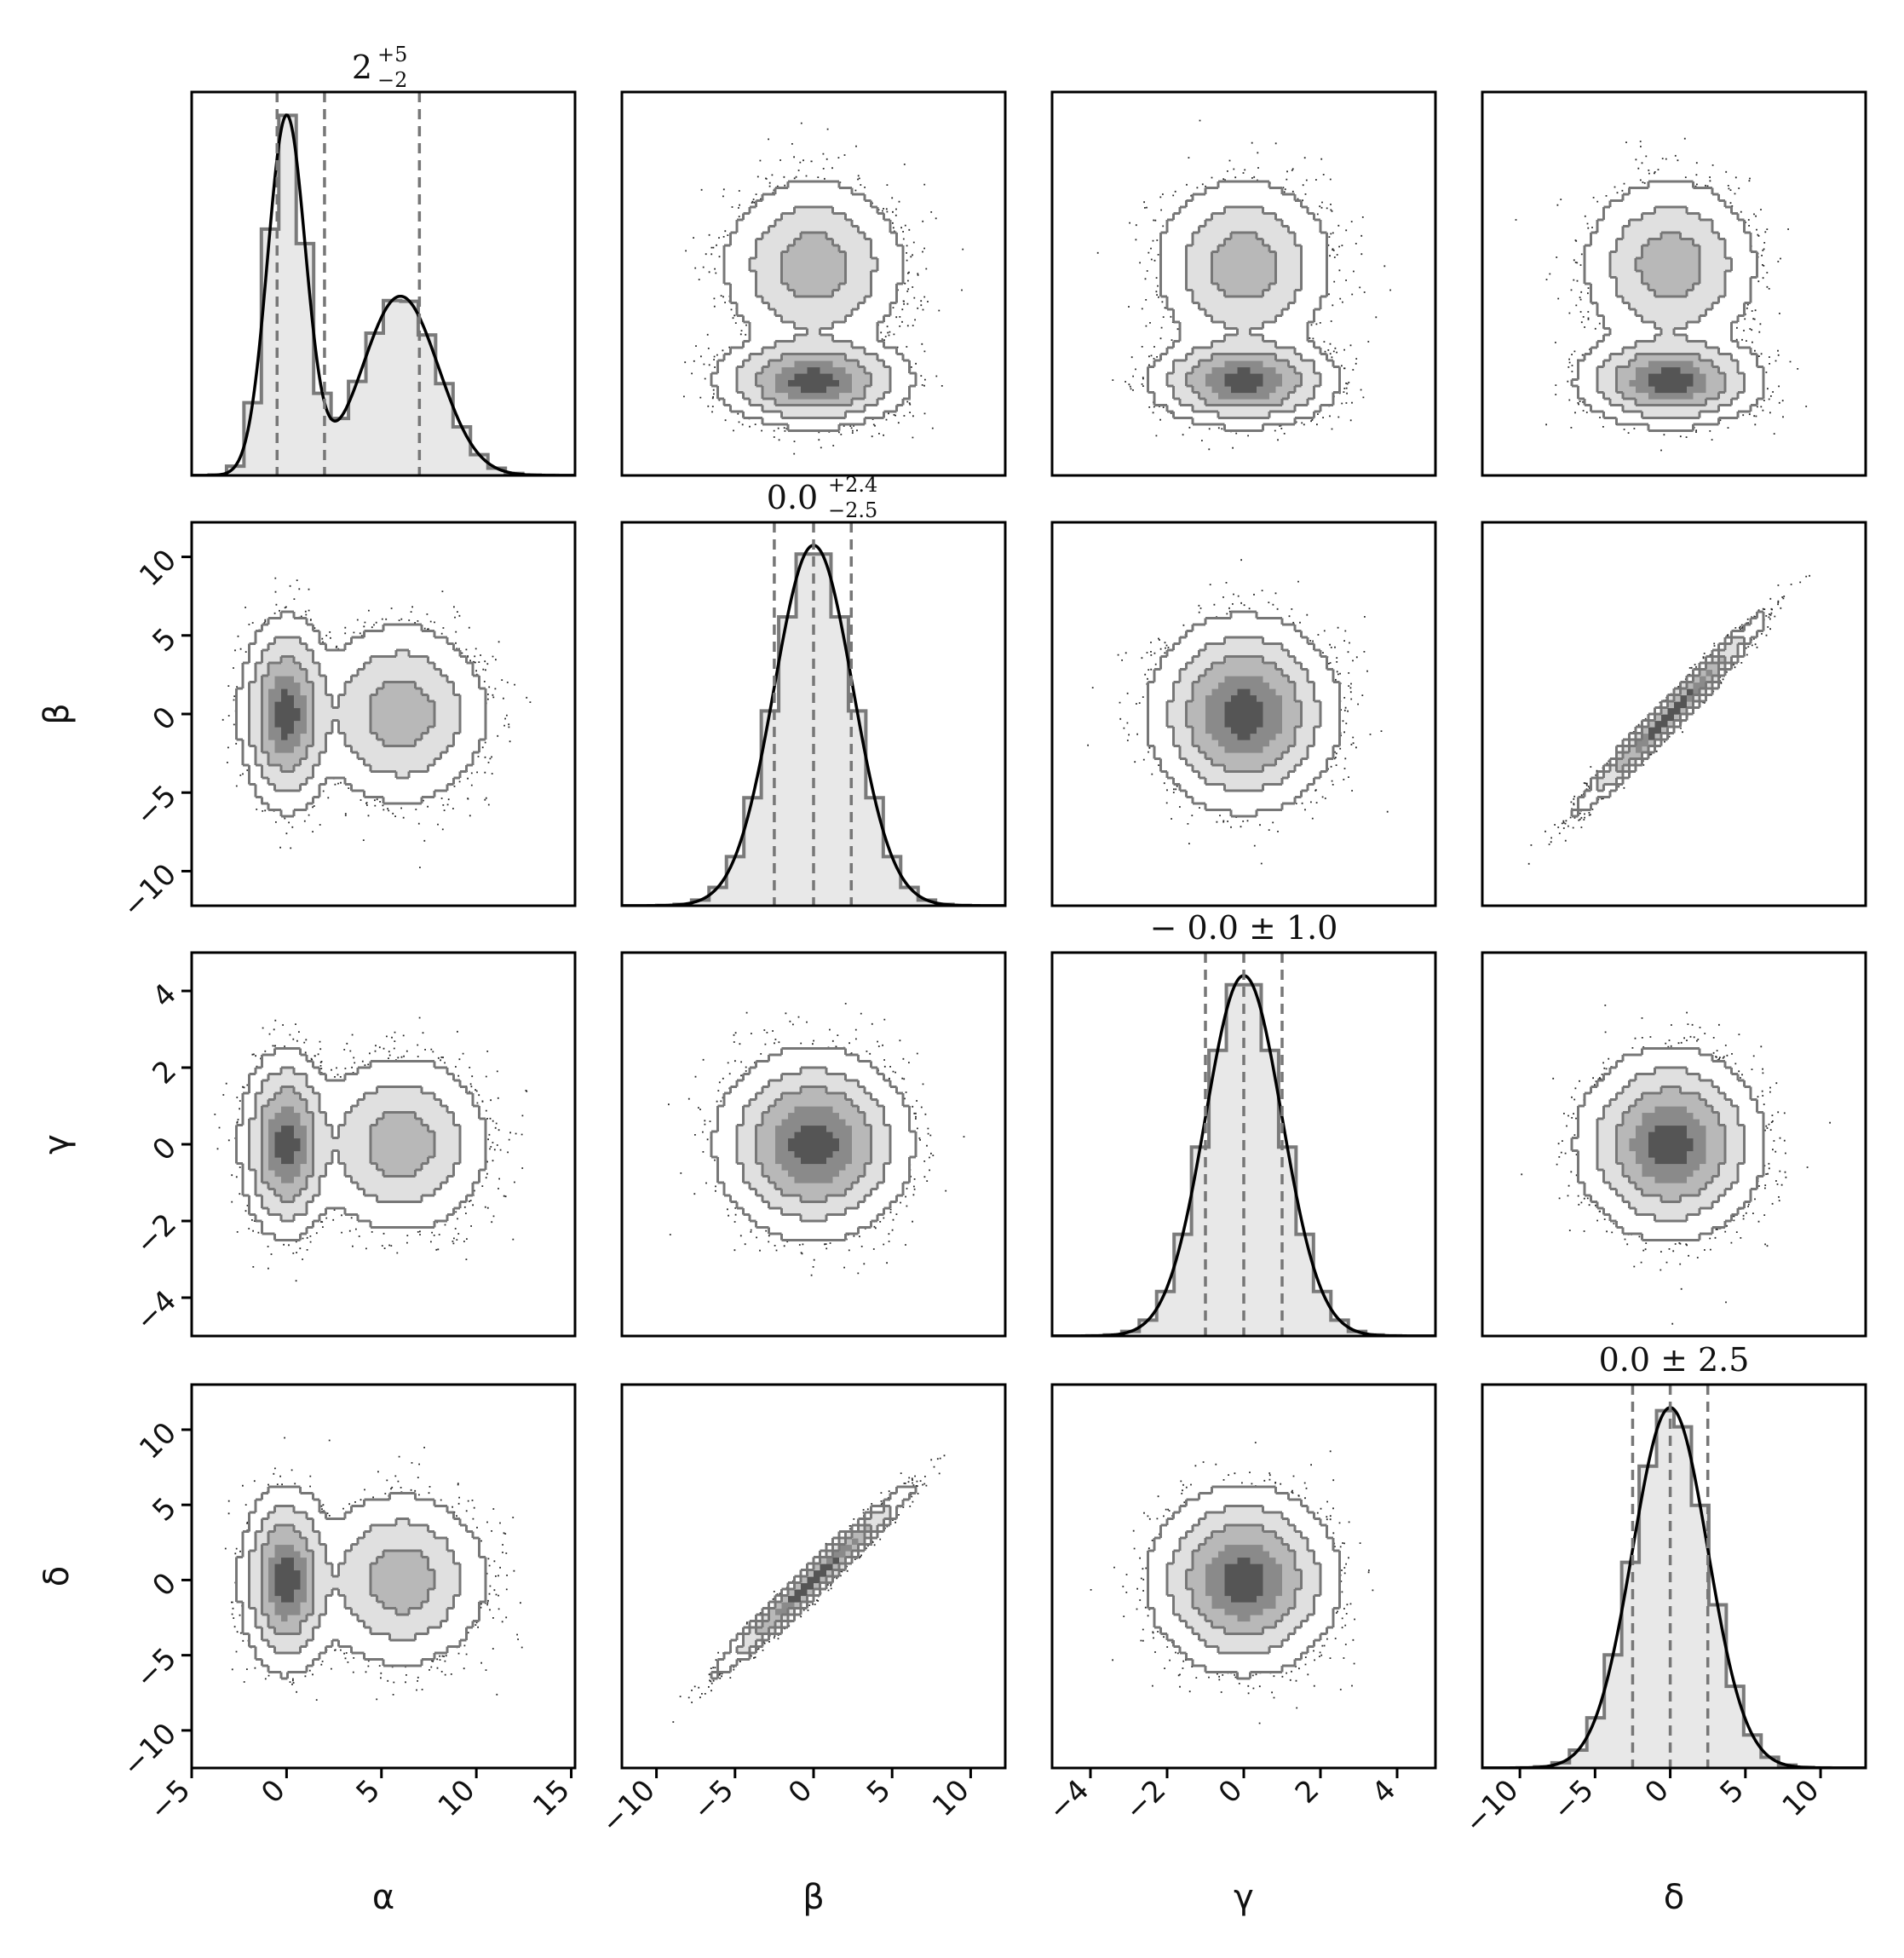  I want to click on panel-α-α: 2 +5−2, so click(383, 260).